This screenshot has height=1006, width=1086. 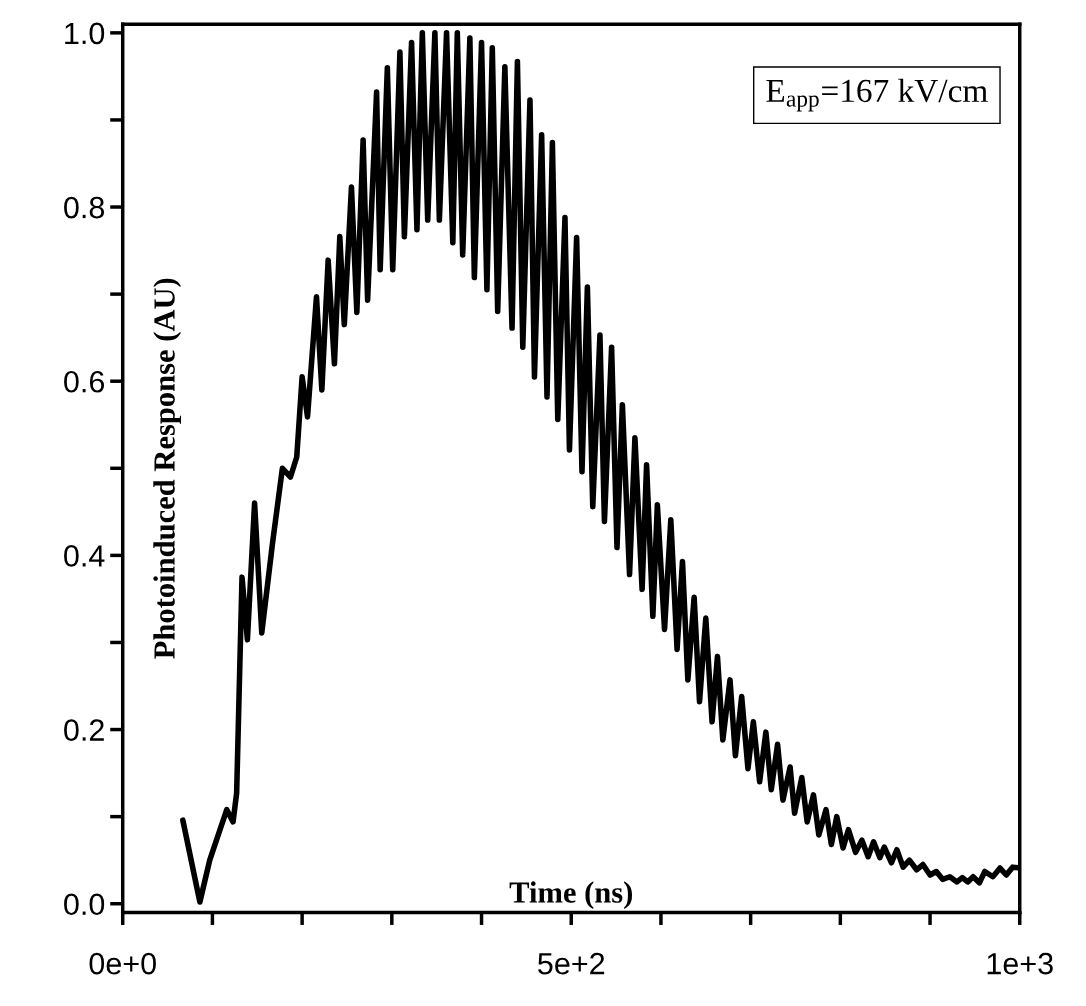 What do you see at coordinates (571, 963) in the screenshot?
I see `x-tick-label: 5e+2` at bounding box center [571, 963].